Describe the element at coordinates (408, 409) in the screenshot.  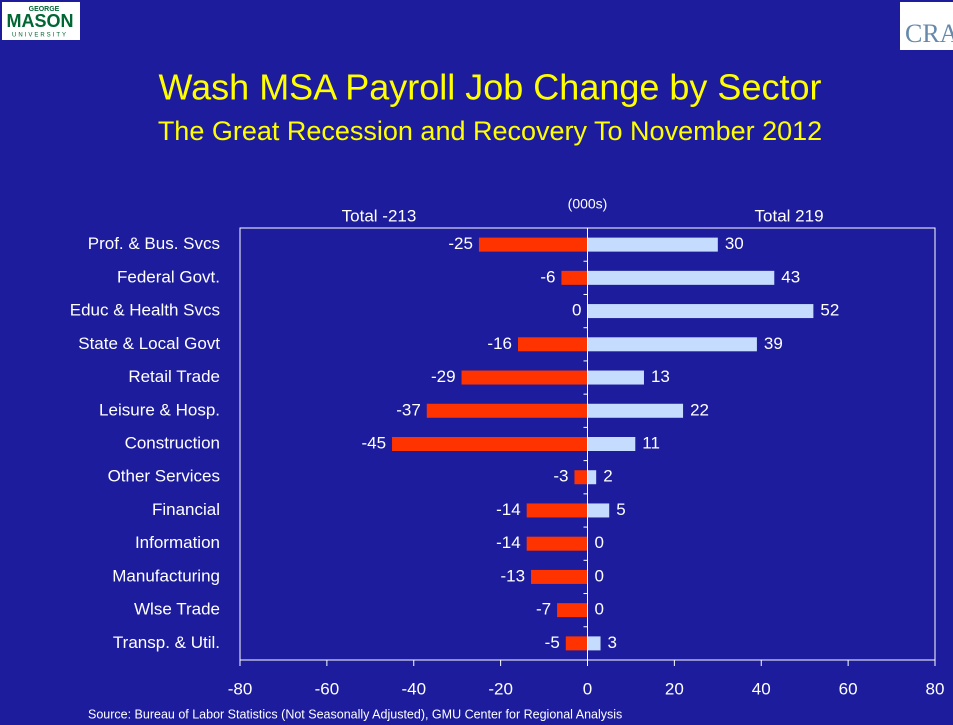
I see `data-label: -37` at that location.